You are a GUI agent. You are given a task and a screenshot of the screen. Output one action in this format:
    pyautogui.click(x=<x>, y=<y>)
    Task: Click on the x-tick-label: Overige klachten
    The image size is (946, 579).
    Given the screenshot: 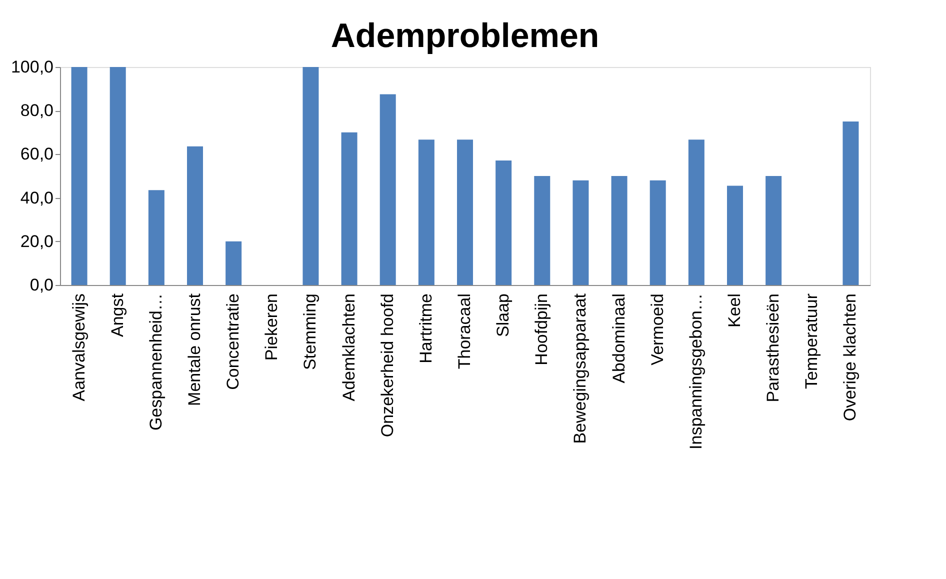 What is the action you would take?
    pyautogui.click(x=850, y=358)
    